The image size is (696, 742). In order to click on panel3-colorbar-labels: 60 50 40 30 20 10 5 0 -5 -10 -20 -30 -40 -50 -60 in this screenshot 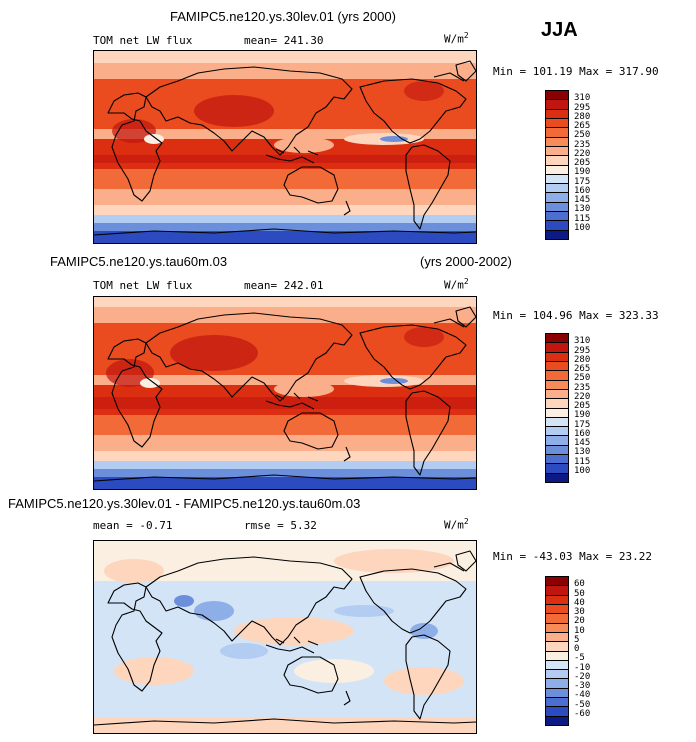, I will do `click(594, 650)`.